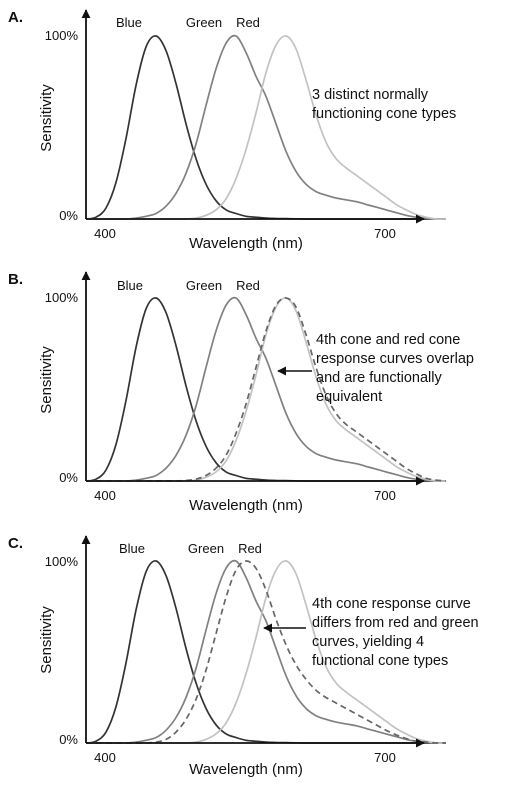 This screenshot has height=790, width=520. Describe the element at coordinates (395, 359) in the screenshot. I see `annotation-line: response curves overlap` at that location.